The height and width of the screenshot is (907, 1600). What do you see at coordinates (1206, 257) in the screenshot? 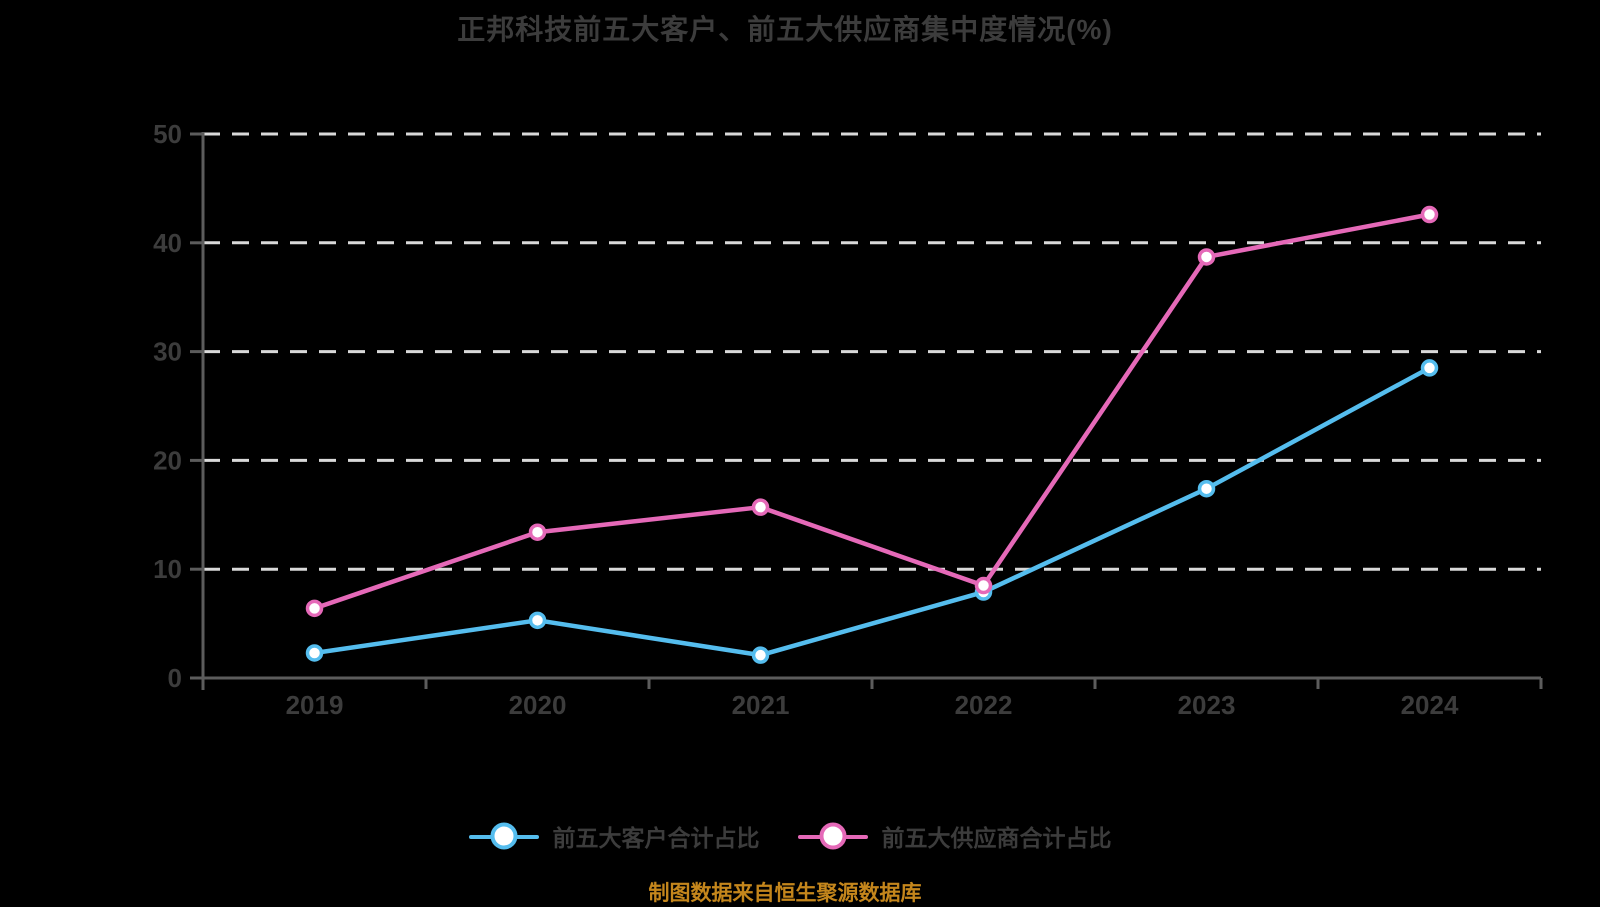
I see `marker-top5-suppliers-2023` at bounding box center [1206, 257].